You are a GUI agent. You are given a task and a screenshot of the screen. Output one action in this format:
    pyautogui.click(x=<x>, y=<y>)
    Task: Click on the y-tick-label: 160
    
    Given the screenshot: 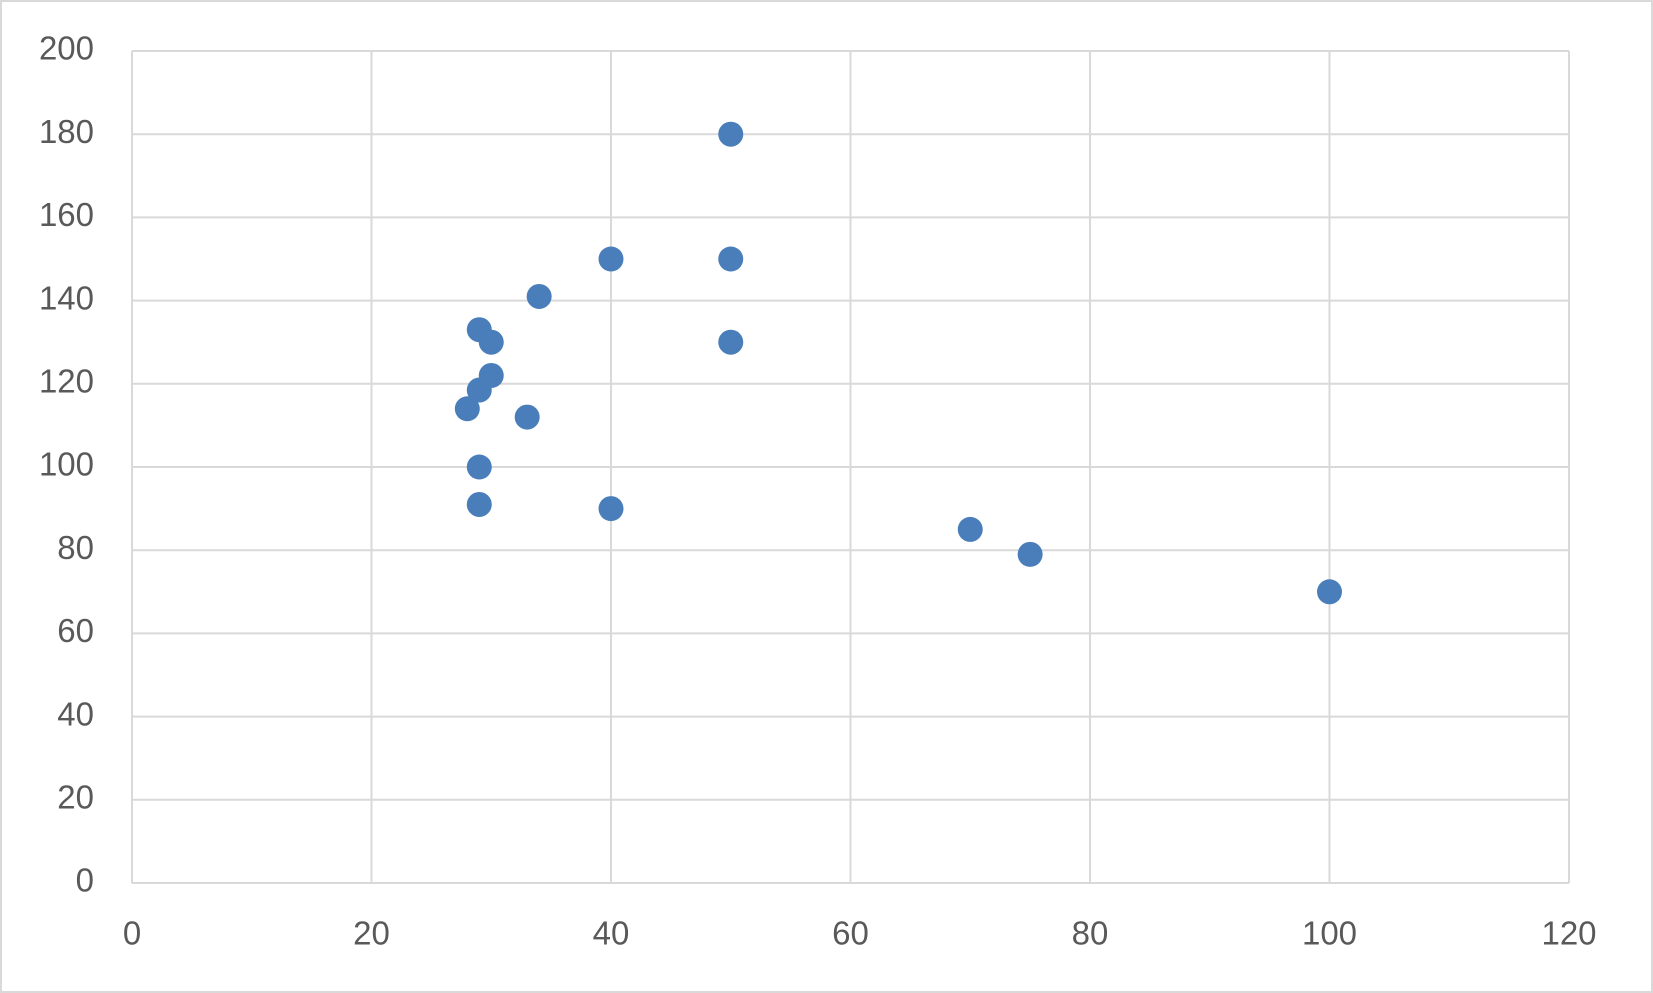 What is the action you would take?
    pyautogui.click(x=66, y=214)
    